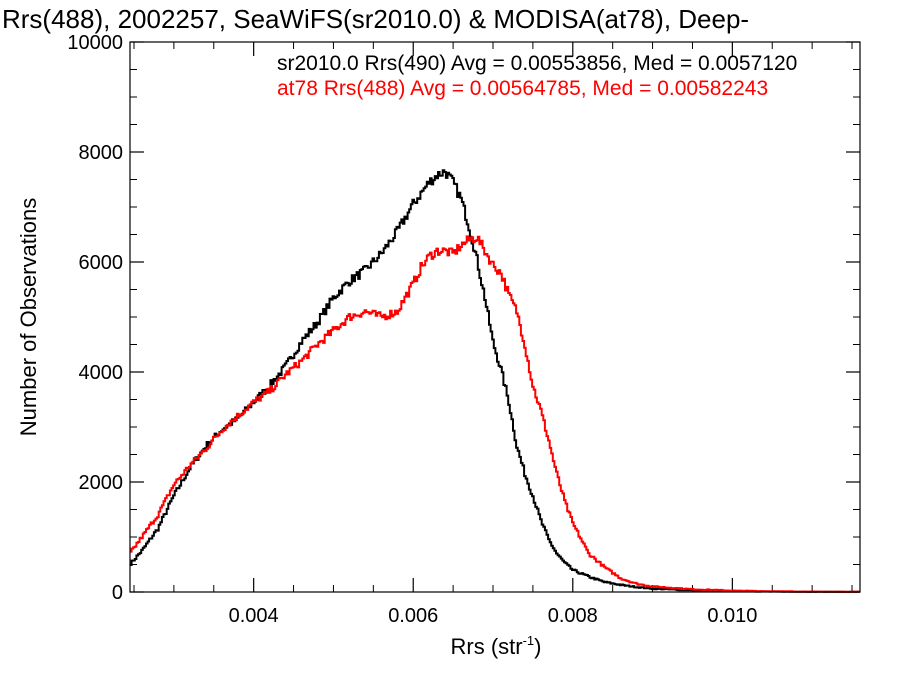 The height and width of the screenshot is (675, 900). I want to click on y-tick-label: 10000, so click(95, 43).